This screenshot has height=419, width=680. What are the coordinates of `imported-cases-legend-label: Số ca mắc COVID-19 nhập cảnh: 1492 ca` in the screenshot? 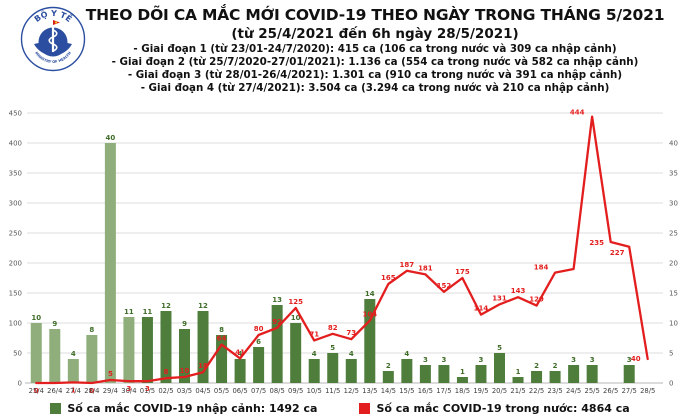 It's located at (192, 408).